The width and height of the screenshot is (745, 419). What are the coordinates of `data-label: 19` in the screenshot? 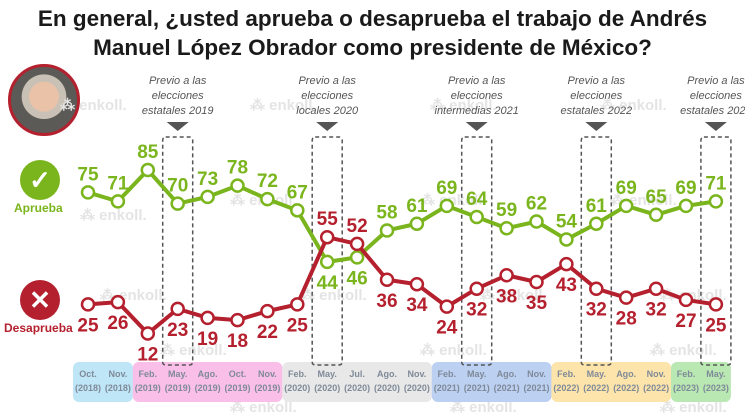 It's located at (207, 339).